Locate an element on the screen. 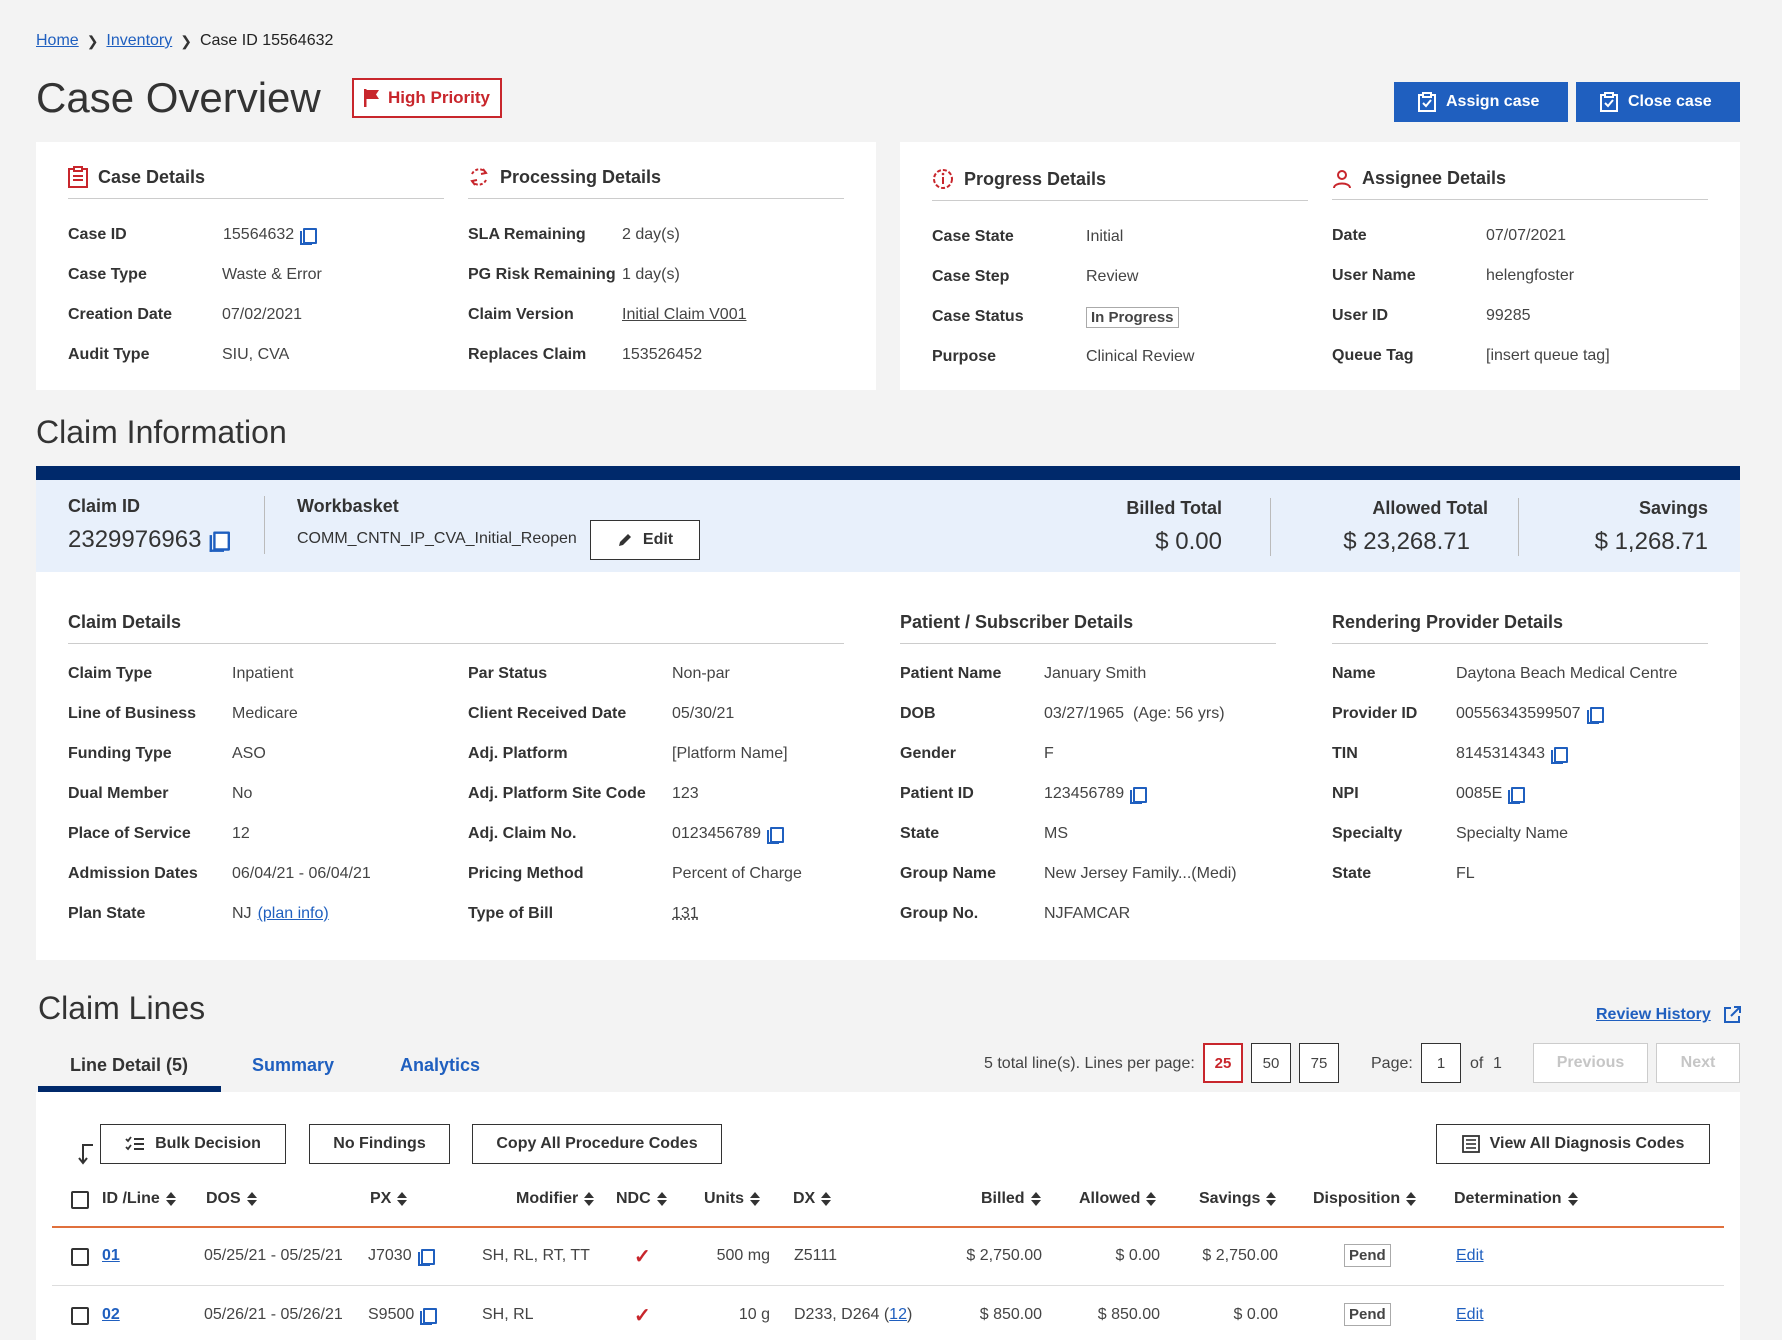 This screenshot has width=1782, height=1340. claim-version-link: Initial Claim V001 is located at coordinates (684, 314).